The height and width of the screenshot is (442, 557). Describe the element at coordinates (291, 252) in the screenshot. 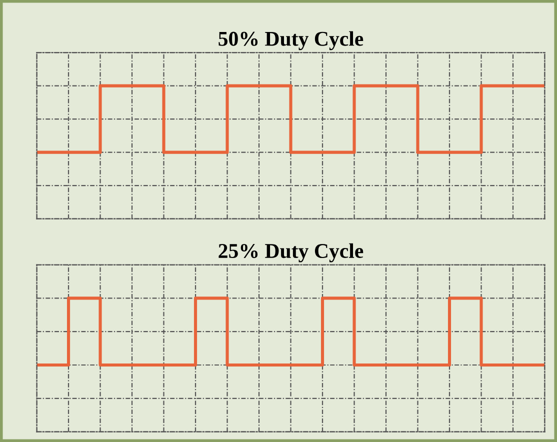

I see `chart-title: 25% Duty Cycle` at that location.